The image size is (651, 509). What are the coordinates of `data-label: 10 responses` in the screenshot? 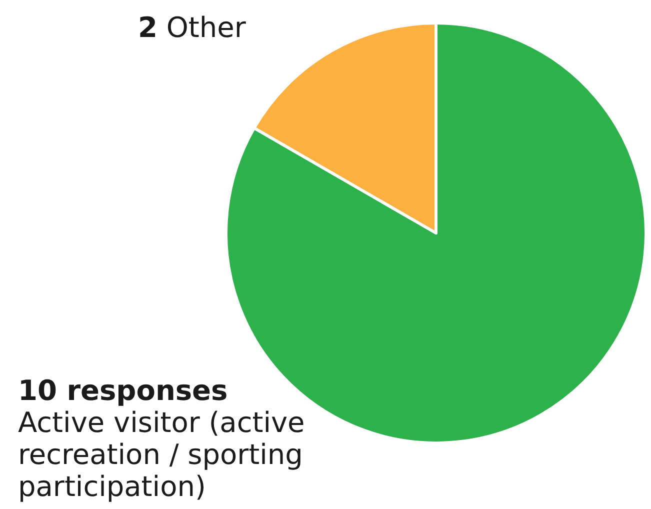 It's located at (123, 390).